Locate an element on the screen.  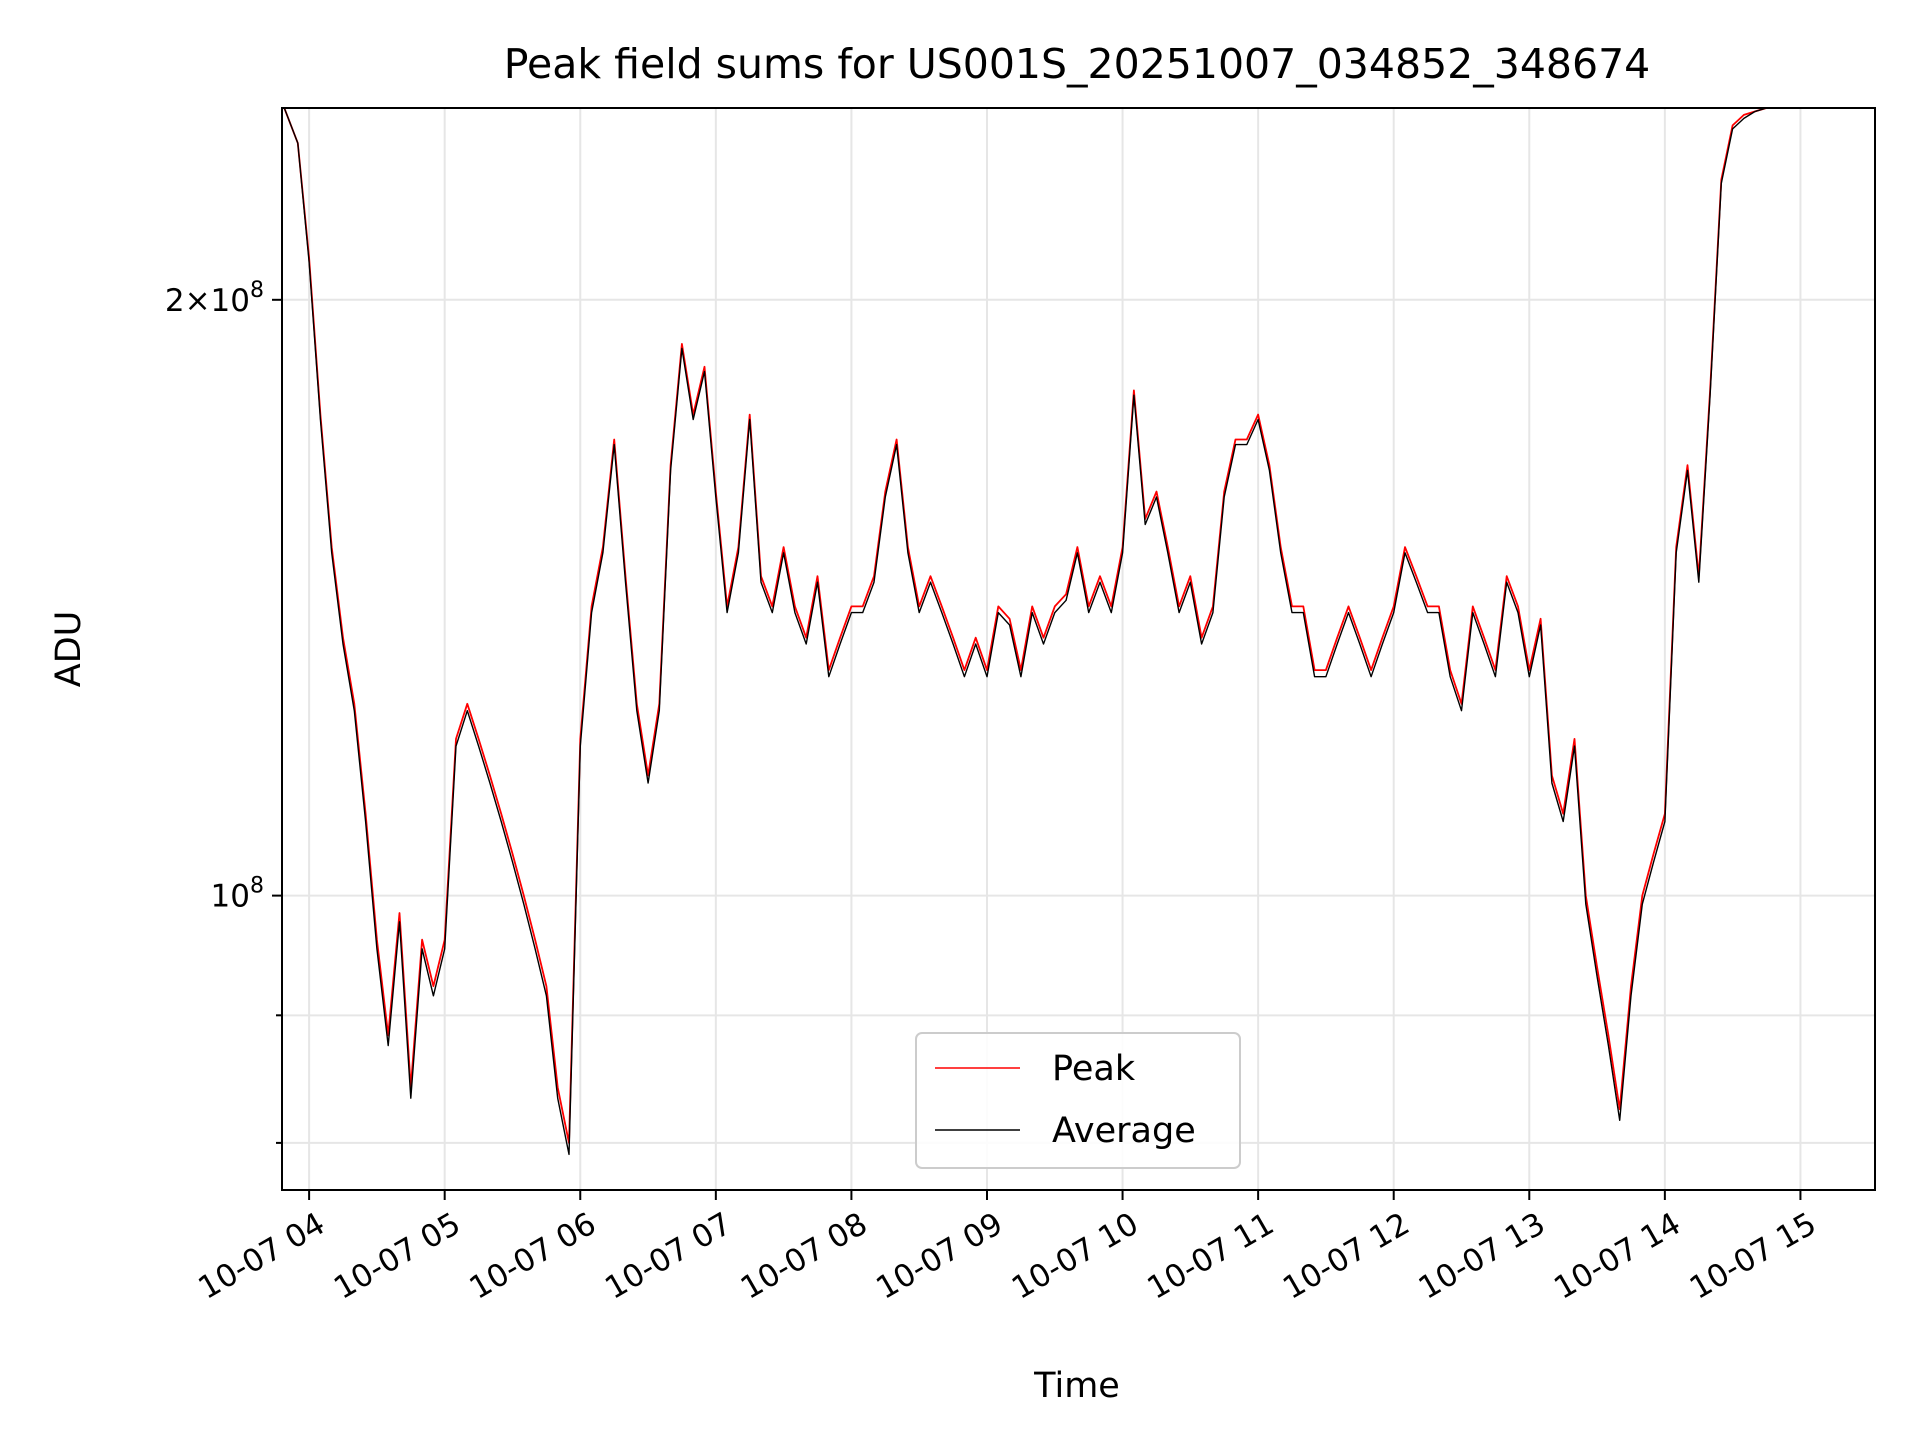
x-axis-label: Time is located at coordinates (1076, 1386).